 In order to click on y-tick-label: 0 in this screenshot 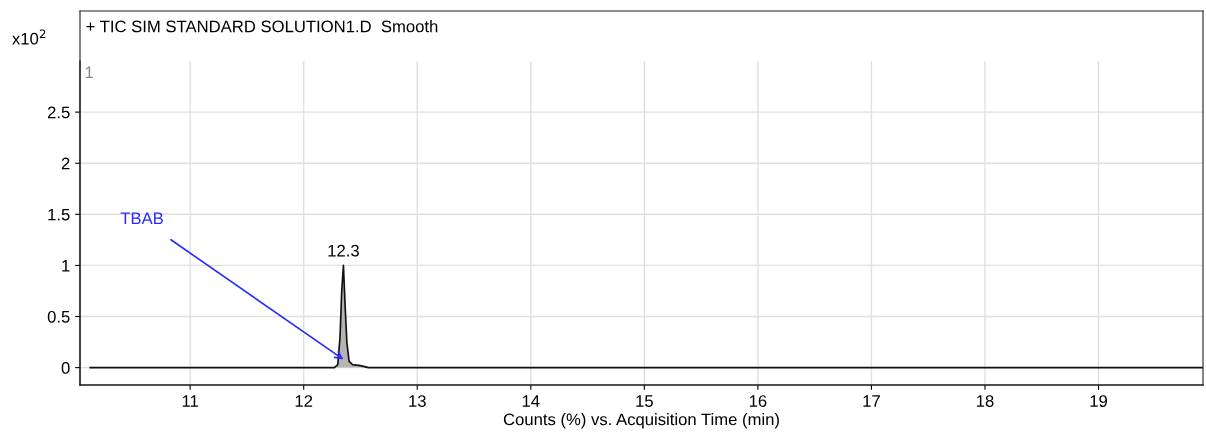, I will do `click(65, 368)`.